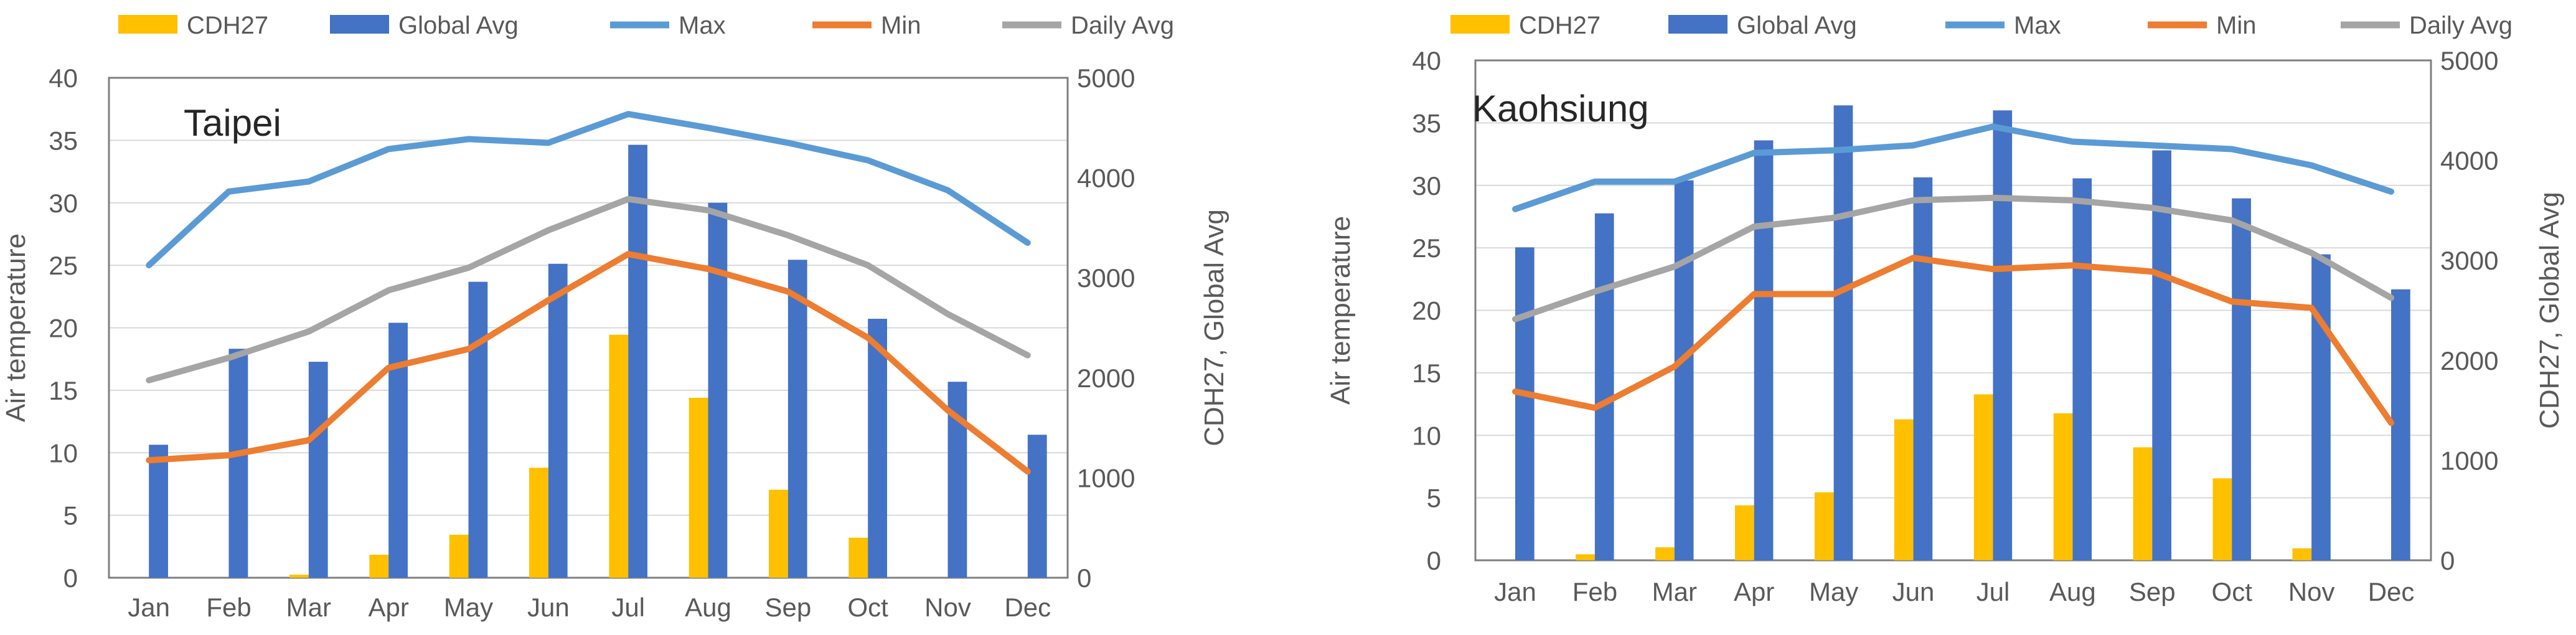  Describe the element at coordinates (558, 420) in the screenshot. I see `bar-global-avg-jun` at that location.